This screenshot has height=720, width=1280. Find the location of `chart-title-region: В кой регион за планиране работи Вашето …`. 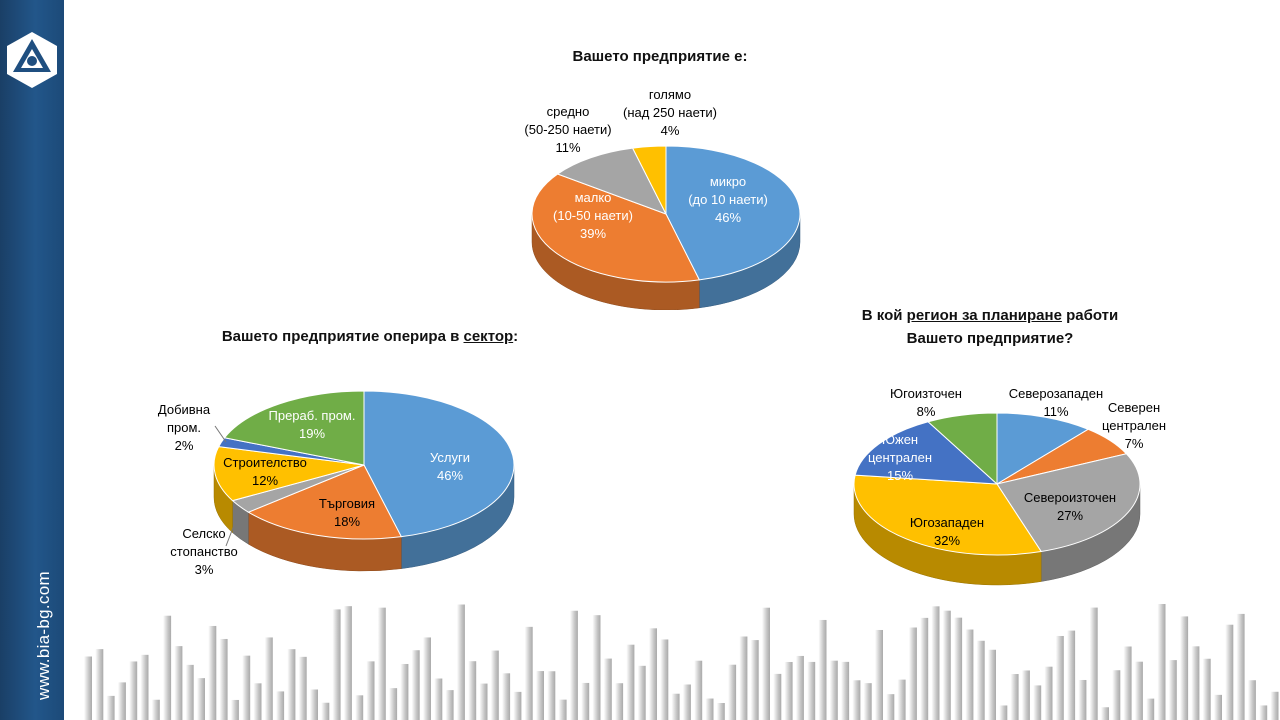

chart-title-region: В кой регион за планиране работи Вашето … is located at coordinates (990, 327).